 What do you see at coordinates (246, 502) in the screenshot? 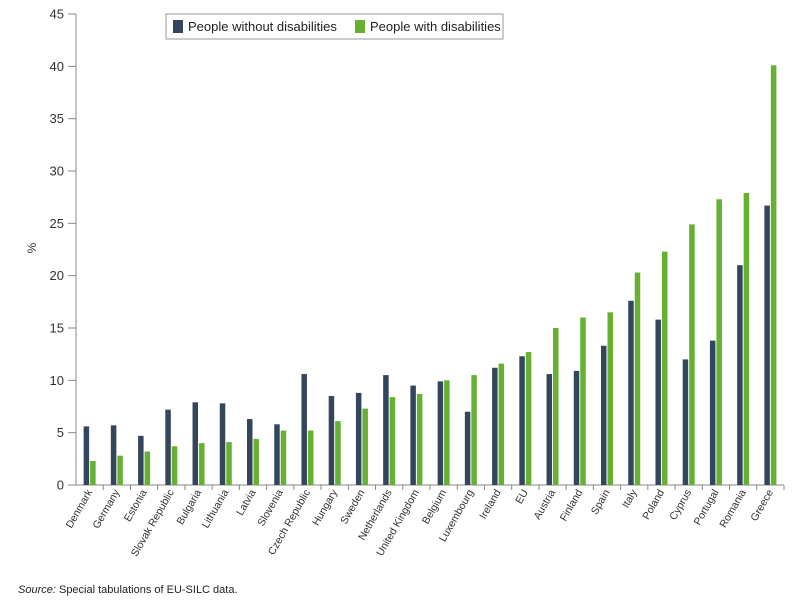
I see `x-tick-label: Latvia` at bounding box center [246, 502].